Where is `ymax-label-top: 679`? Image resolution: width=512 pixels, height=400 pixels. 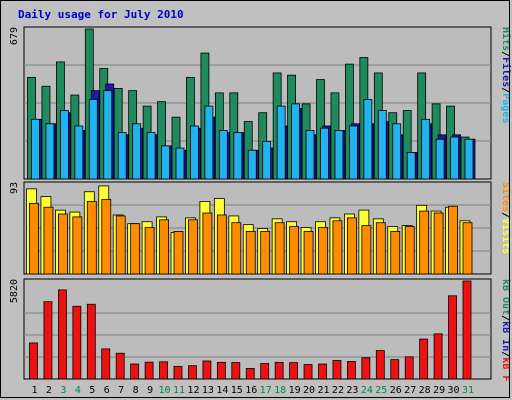
ymax-label-top: 679 is located at coordinates (14, 36).